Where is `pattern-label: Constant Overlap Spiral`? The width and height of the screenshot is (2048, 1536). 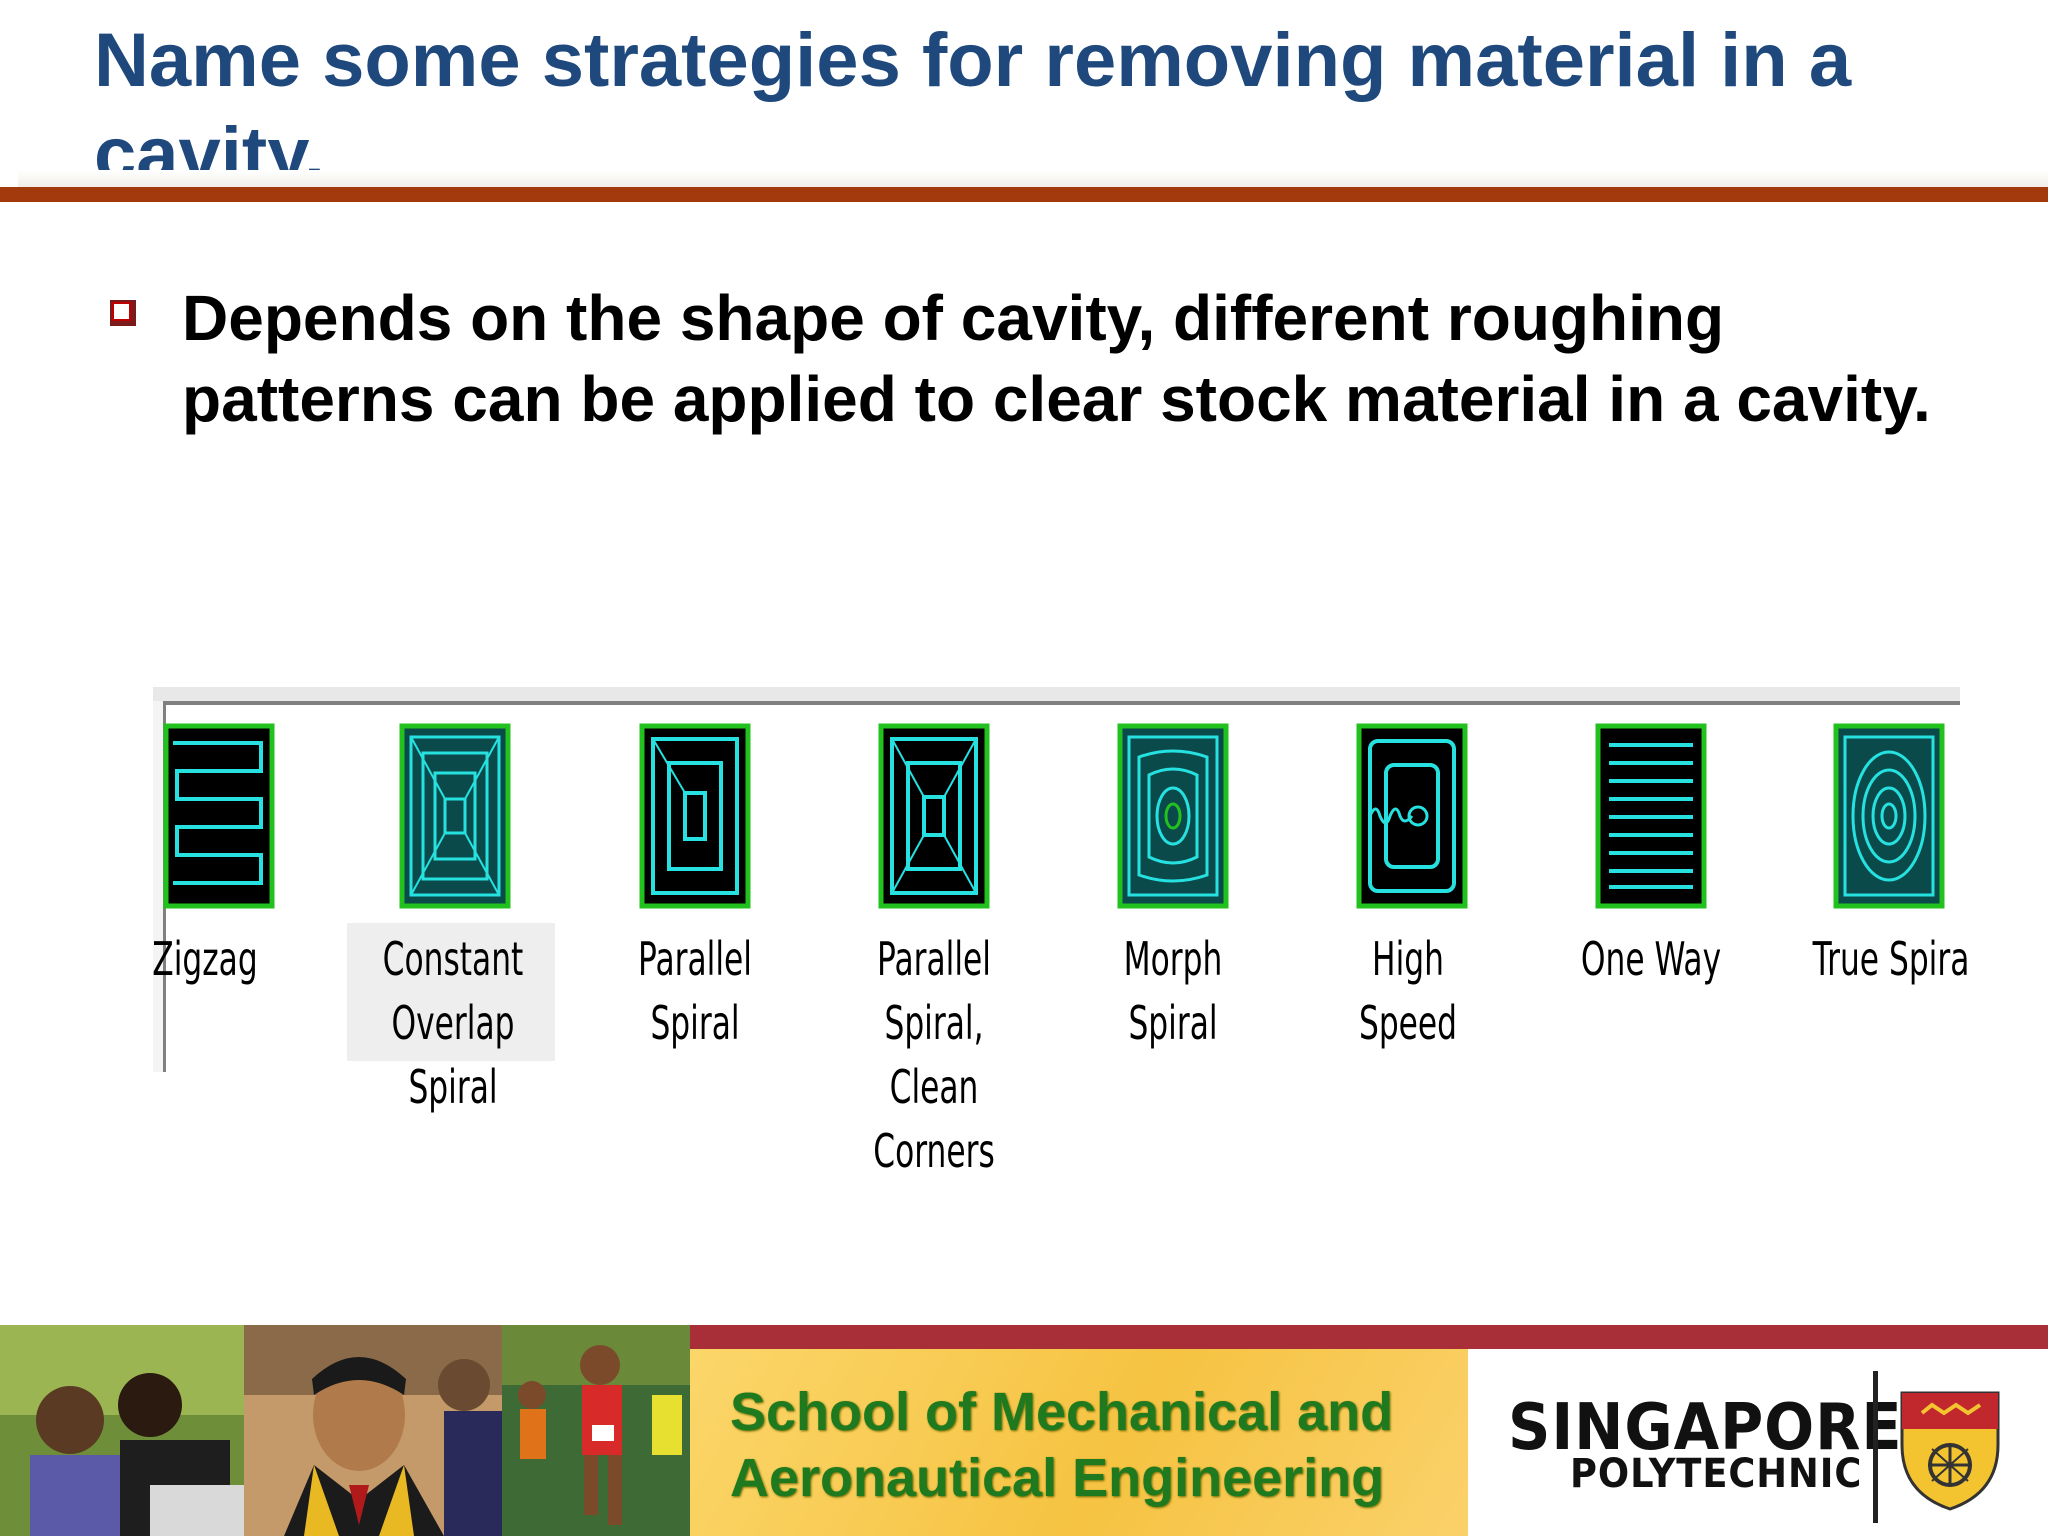
pattern-label: Constant Overlap Spiral is located at coordinates (453, 1023).